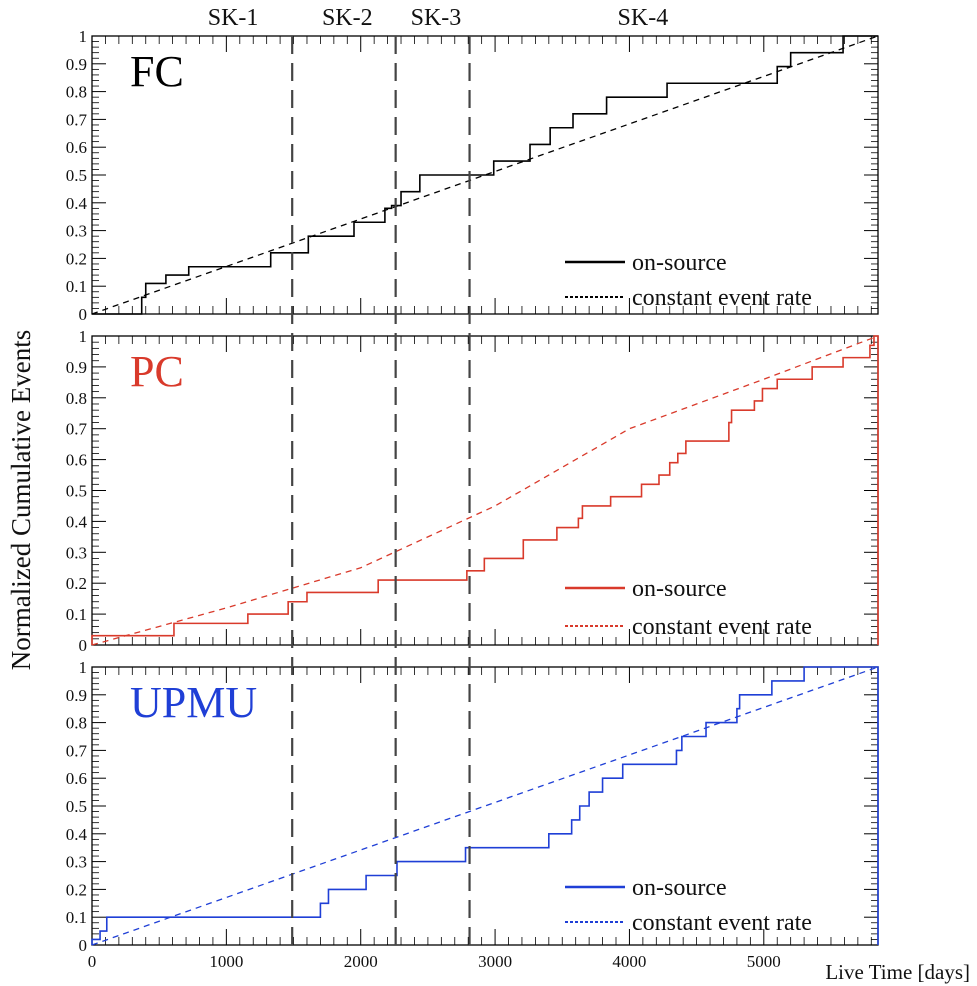 This screenshot has width=977, height=986. I want to click on x-tick-label: 1000, so click(226, 961).